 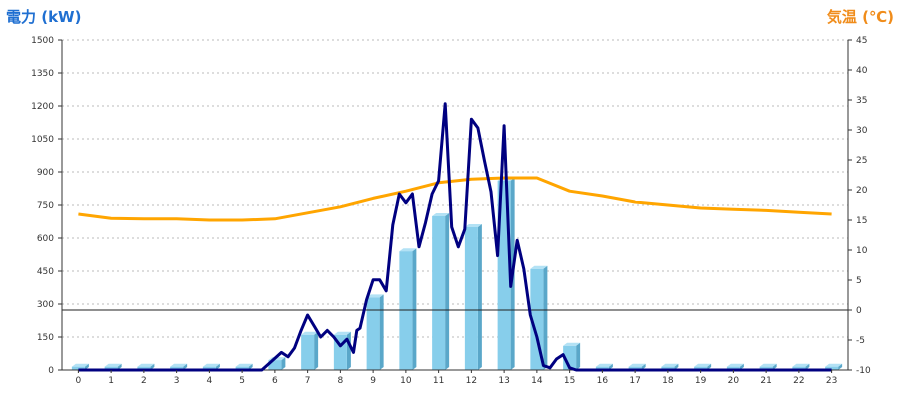 I want to click on x-tick-label-19: 19, so click(x=701, y=381).